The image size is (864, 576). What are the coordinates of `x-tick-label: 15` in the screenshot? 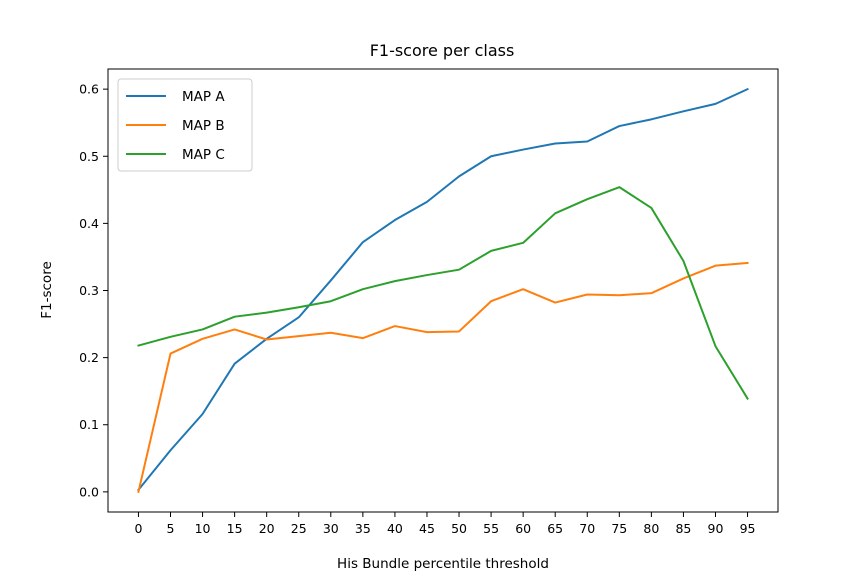 It's located at (235, 528).